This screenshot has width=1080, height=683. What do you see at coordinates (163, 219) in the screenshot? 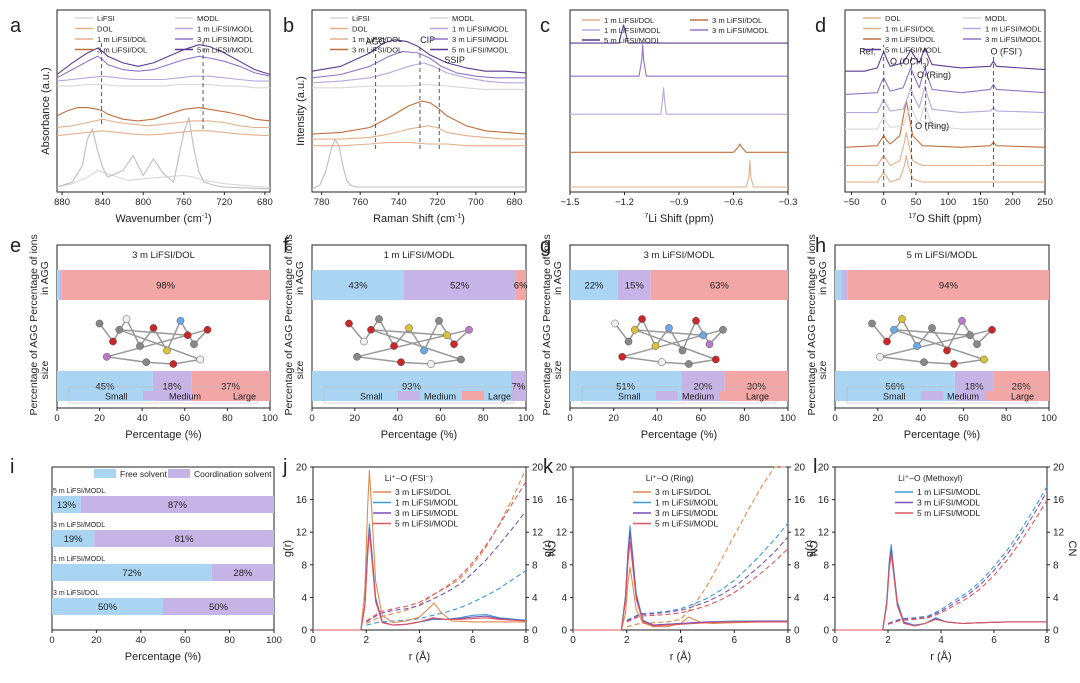
I see `x-axis-label: Wavenumber (cm-1)` at bounding box center [163, 219].